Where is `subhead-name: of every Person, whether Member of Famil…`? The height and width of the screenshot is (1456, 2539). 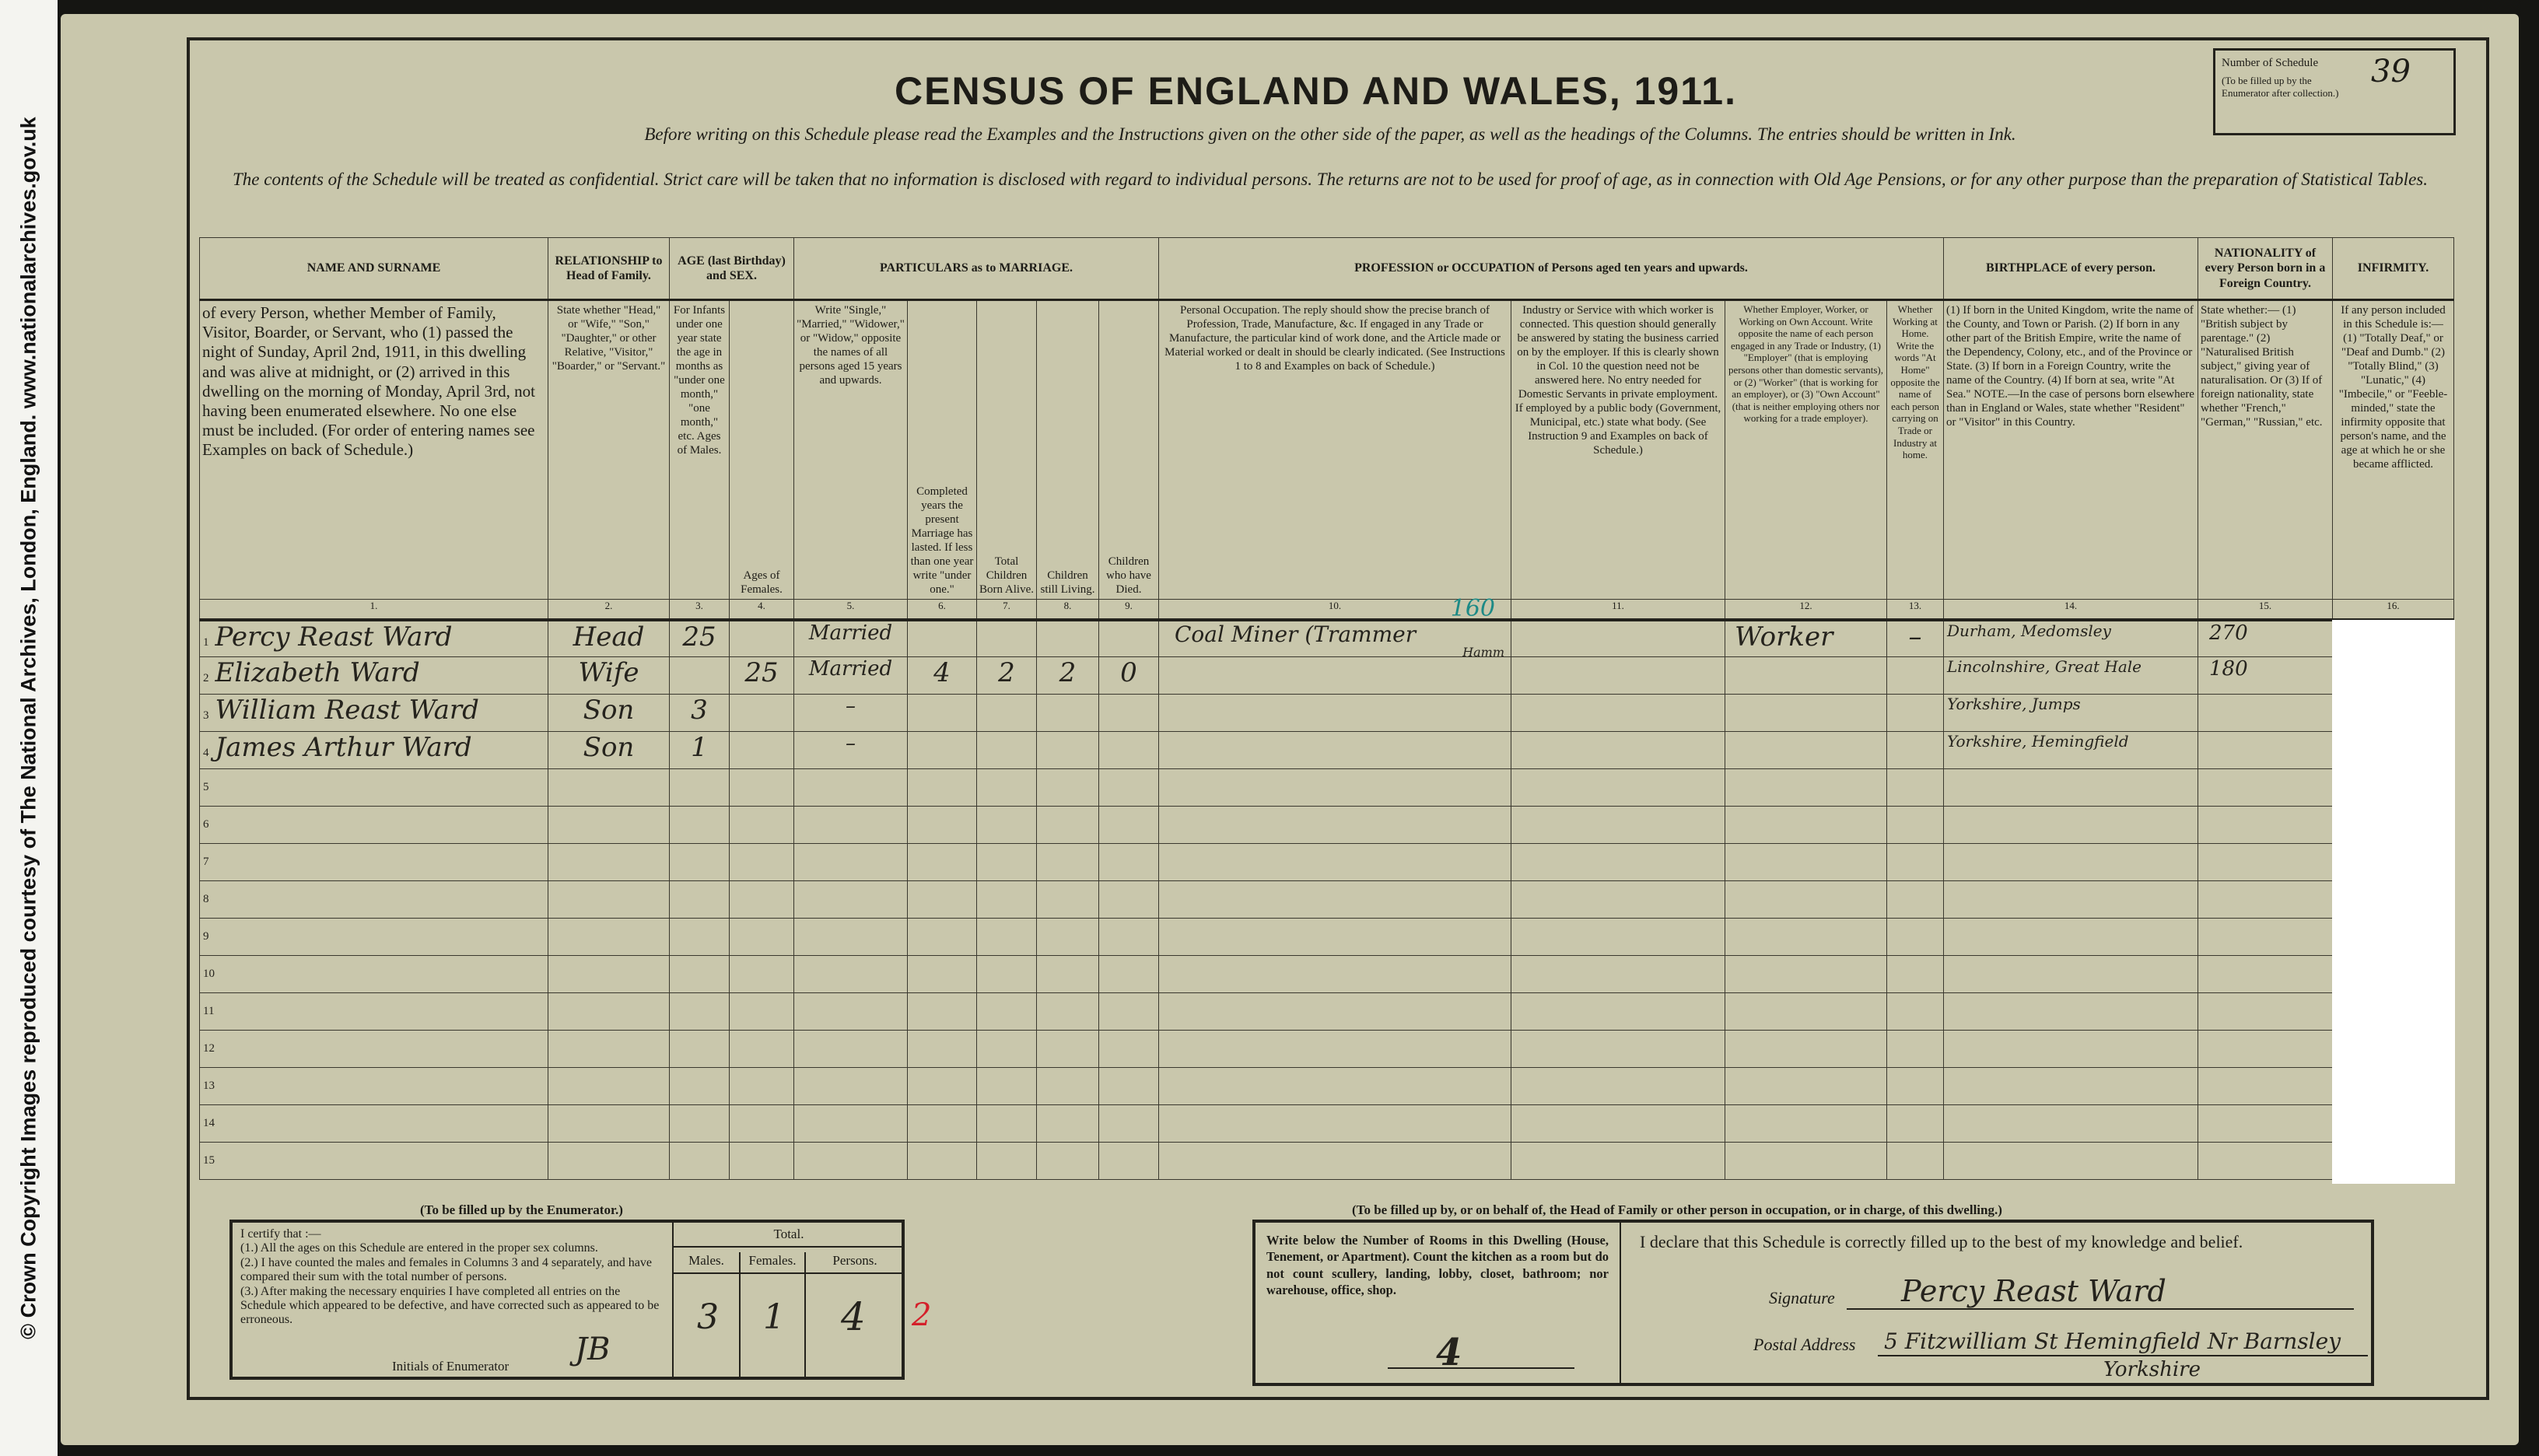 subhead-name: of every Person, whether Member of Famil… is located at coordinates (373, 449).